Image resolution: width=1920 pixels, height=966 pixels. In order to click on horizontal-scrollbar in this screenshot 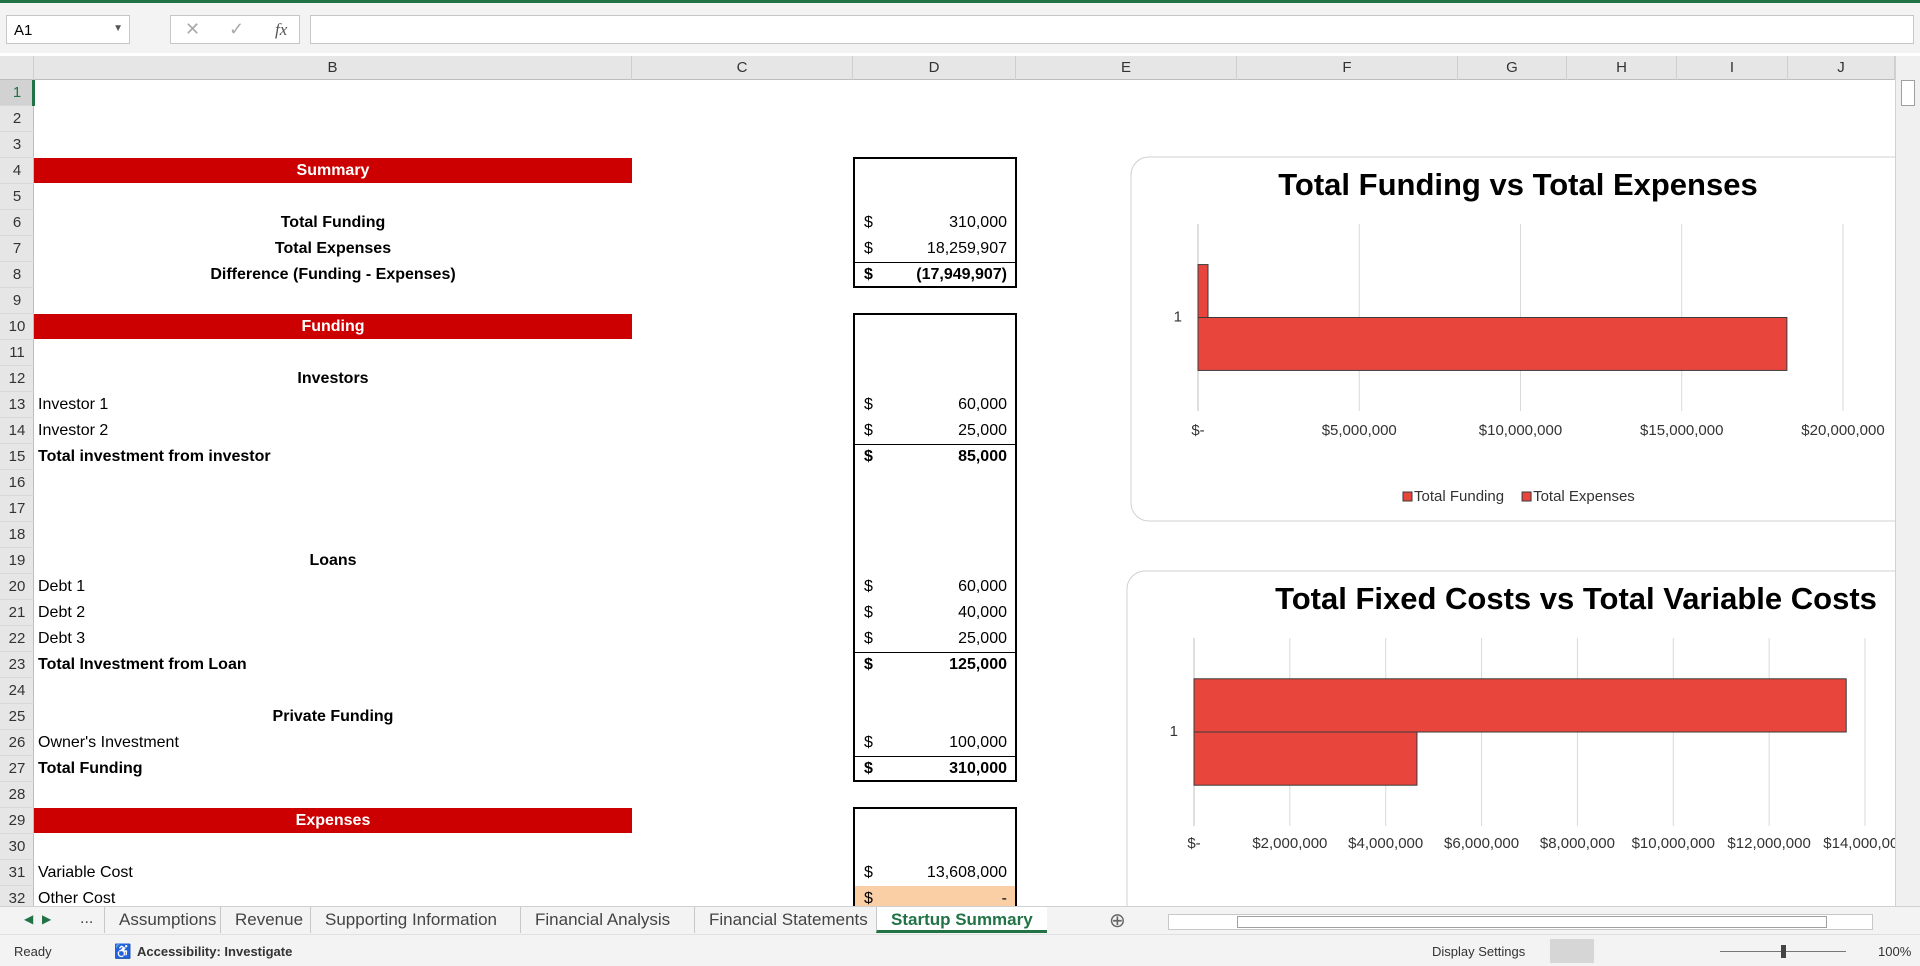, I will do `click(1520, 922)`.